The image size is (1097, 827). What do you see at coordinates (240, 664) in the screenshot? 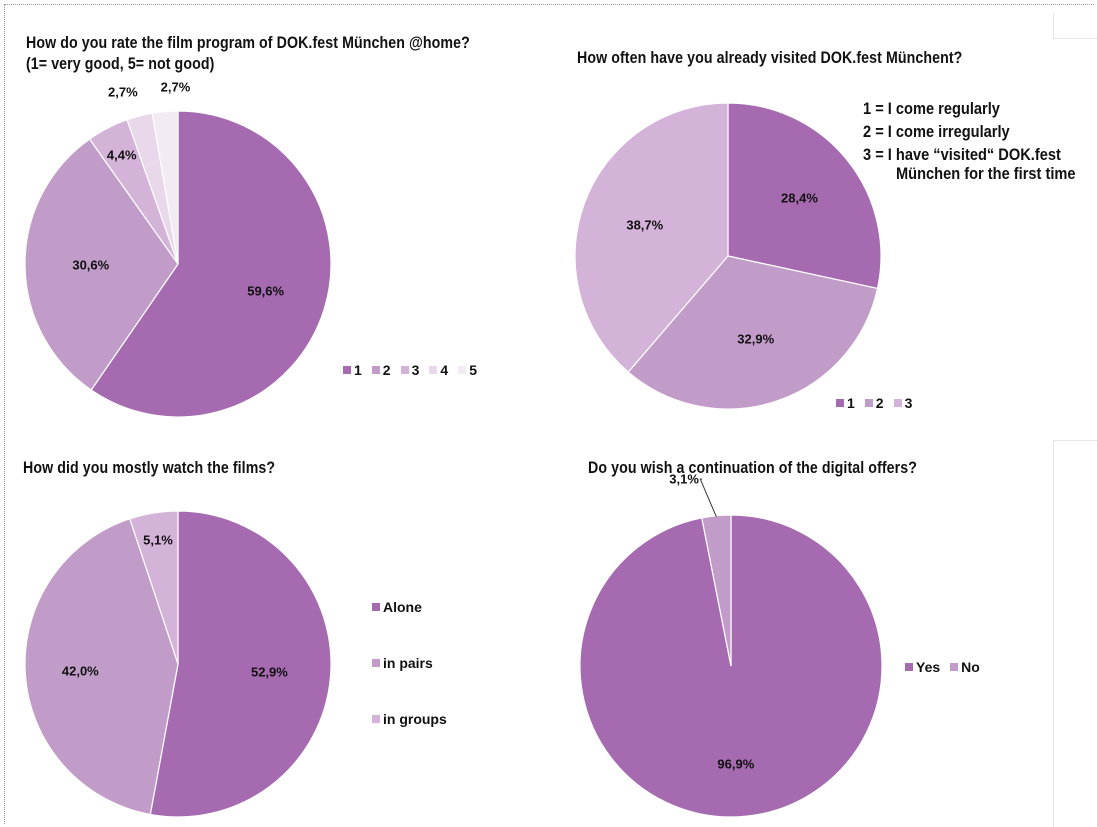
I see `pie-slice-alone` at bounding box center [240, 664].